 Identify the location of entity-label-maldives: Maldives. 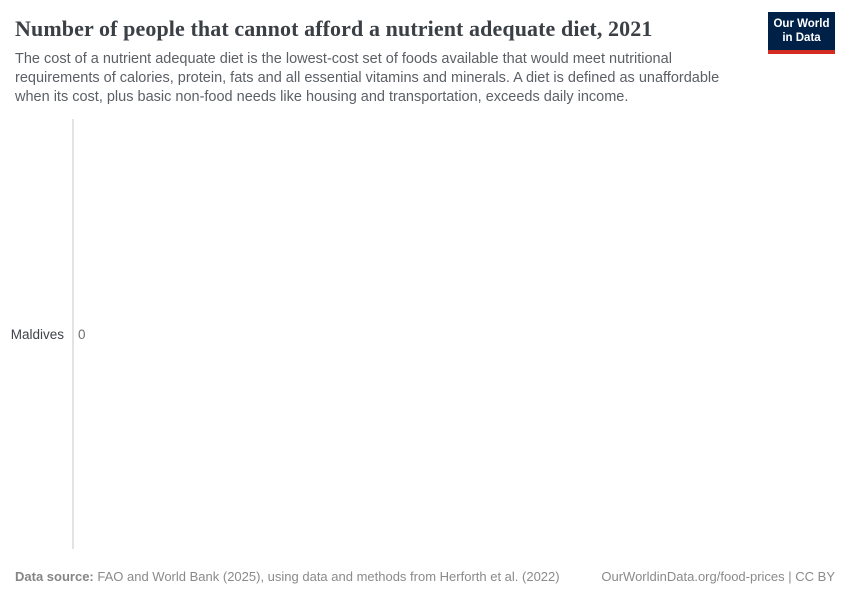
(37, 334).